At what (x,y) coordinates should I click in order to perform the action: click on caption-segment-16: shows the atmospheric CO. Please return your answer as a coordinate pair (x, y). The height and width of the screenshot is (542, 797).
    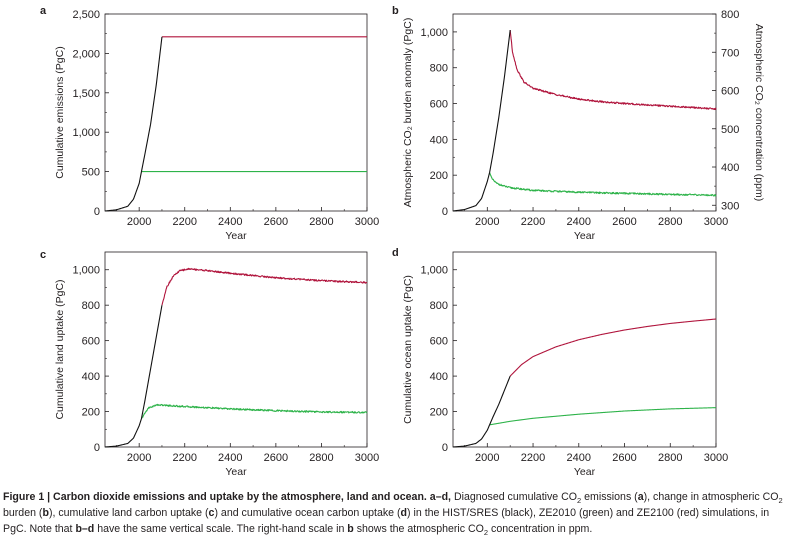
    Looking at the image, I should click on (418, 529).